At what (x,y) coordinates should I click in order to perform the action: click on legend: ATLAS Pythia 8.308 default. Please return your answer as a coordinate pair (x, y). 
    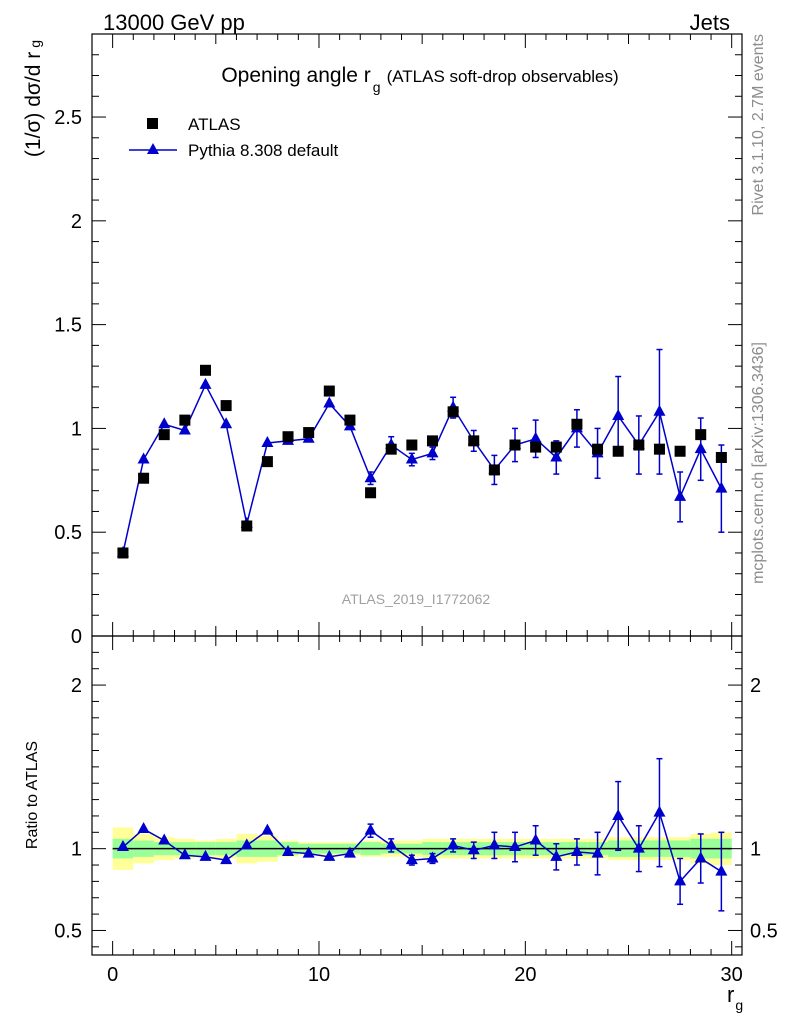
    Looking at the image, I should click on (234, 137).